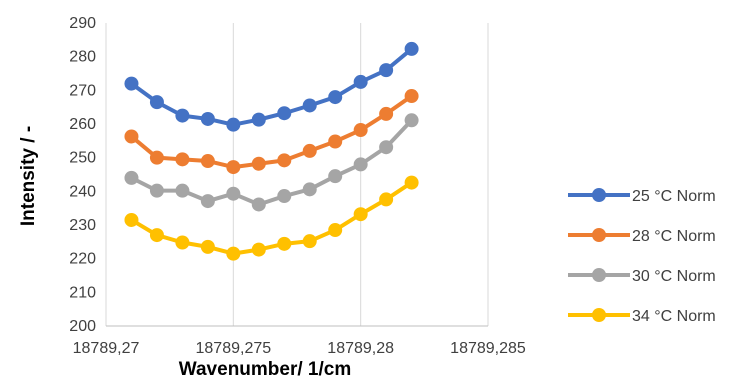 This screenshot has width=755, height=387. I want to click on legend-label: 34 °C Norm, so click(674, 316).